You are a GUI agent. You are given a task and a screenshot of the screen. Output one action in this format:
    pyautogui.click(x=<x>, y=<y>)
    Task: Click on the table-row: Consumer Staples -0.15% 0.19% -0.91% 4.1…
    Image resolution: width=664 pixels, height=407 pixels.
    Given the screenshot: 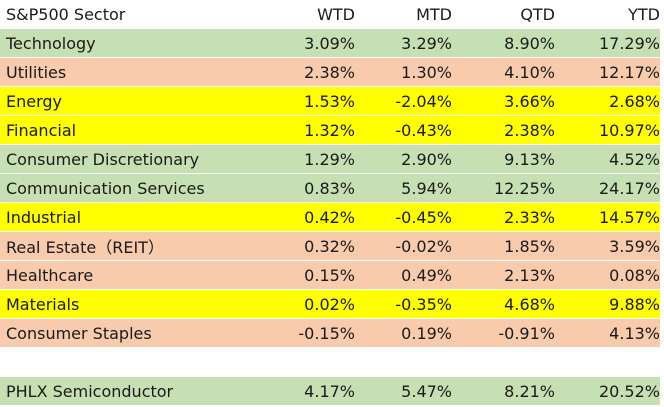 What is the action you would take?
    pyautogui.click(x=330, y=333)
    